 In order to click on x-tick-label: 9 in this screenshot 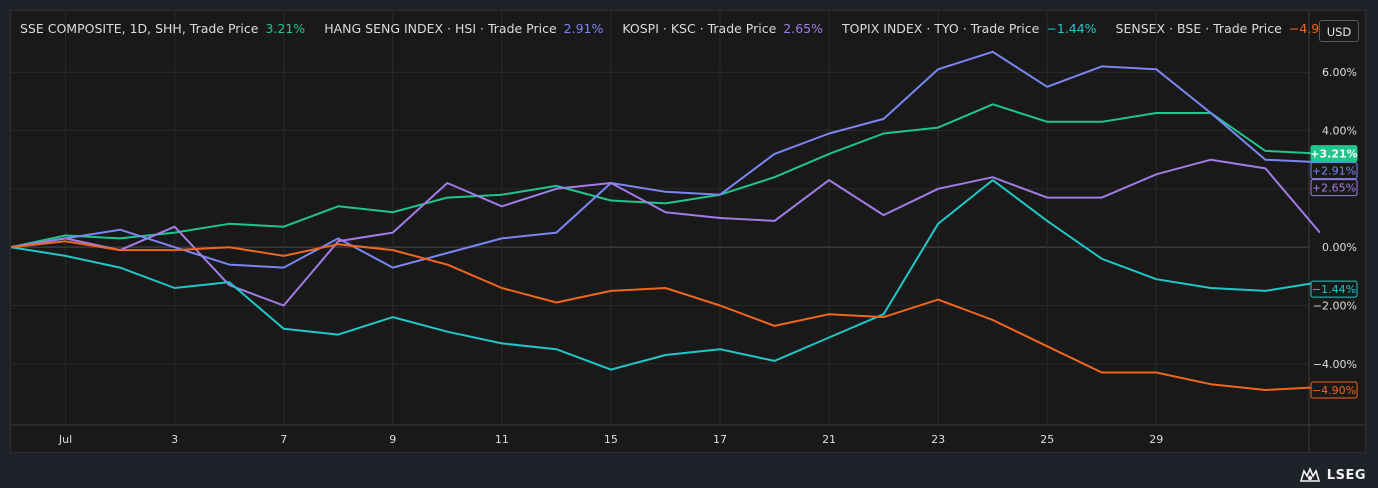, I will do `click(392, 439)`.